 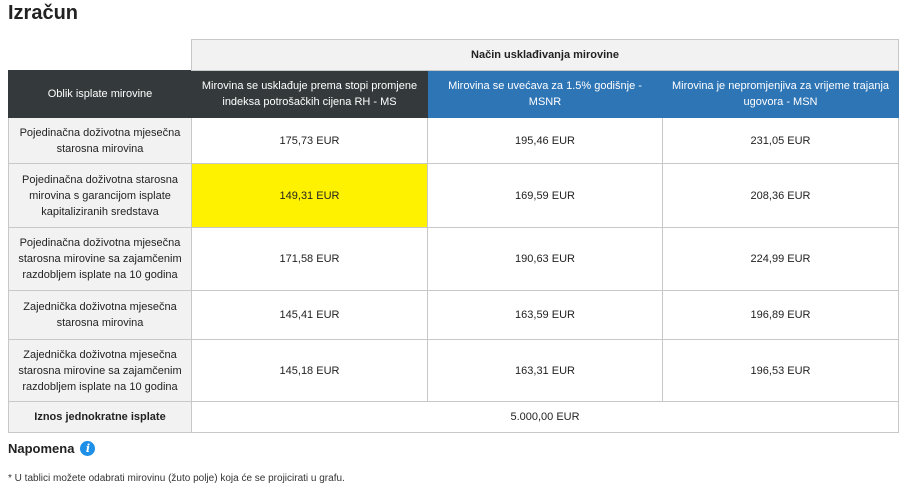 I want to click on group-header: Način usklađivanja mirovine, so click(x=545, y=55).